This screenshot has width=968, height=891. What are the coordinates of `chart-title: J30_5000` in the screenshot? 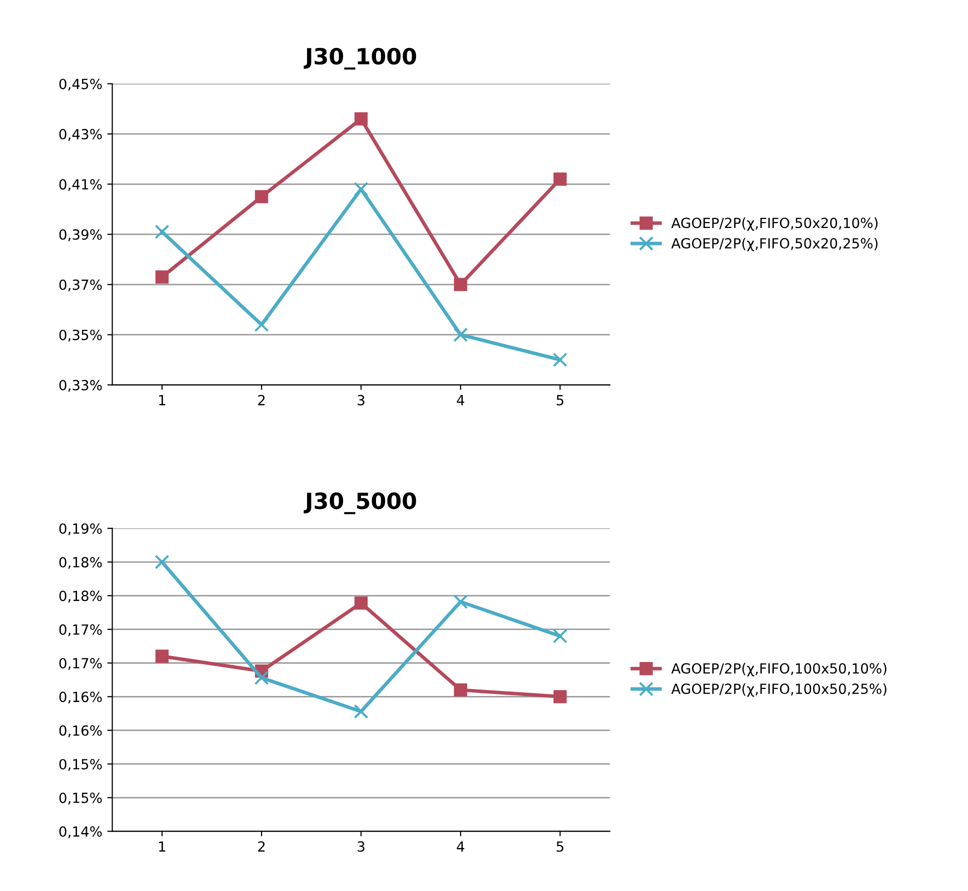 It's located at (360, 503).